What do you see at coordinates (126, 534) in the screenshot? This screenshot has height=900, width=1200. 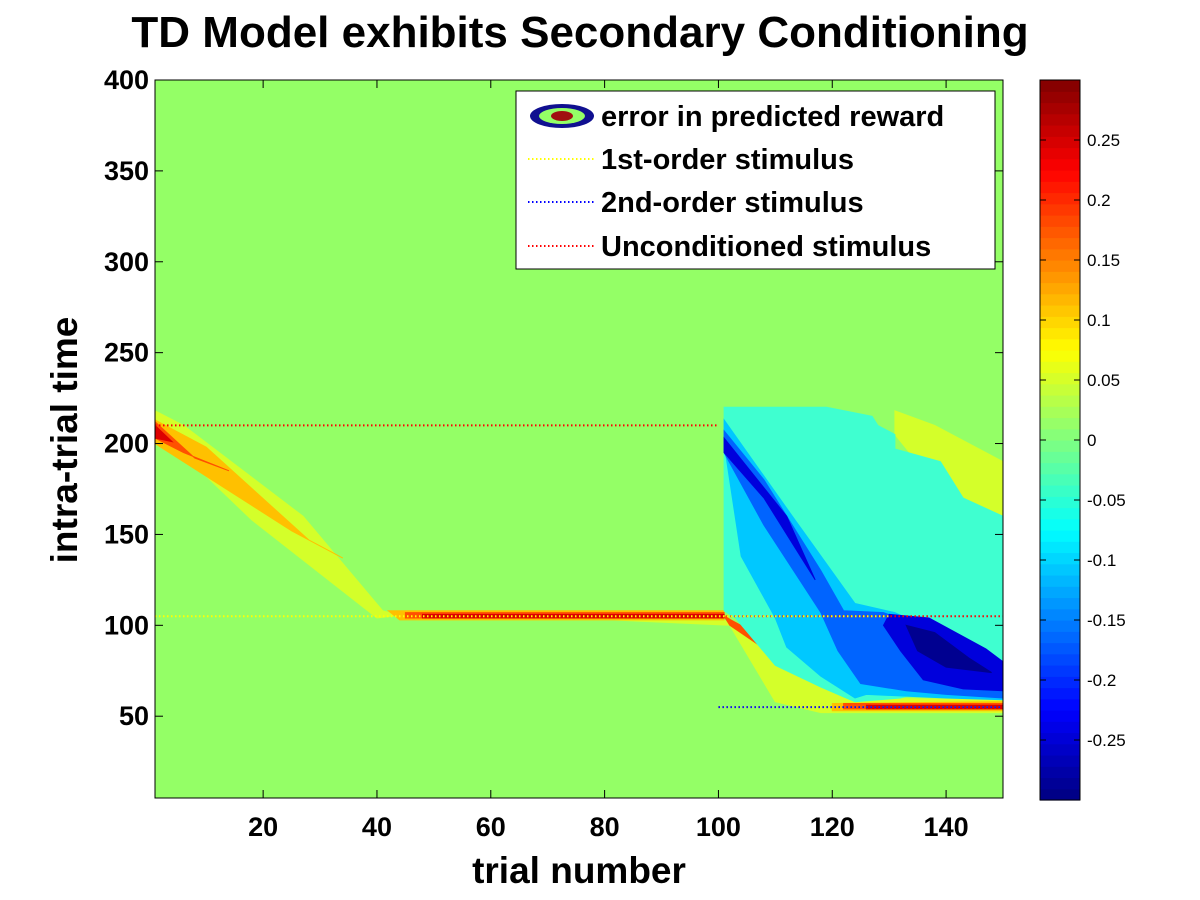 I see `y-tick-label: 150` at bounding box center [126, 534].